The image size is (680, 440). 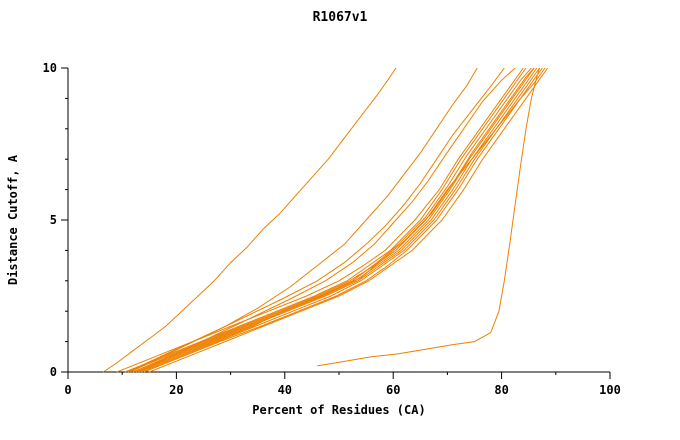 What do you see at coordinates (338, 410) in the screenshot?
I see `x-axis-title: Percent of Residues (CA)` at bounding box center [338, 410].